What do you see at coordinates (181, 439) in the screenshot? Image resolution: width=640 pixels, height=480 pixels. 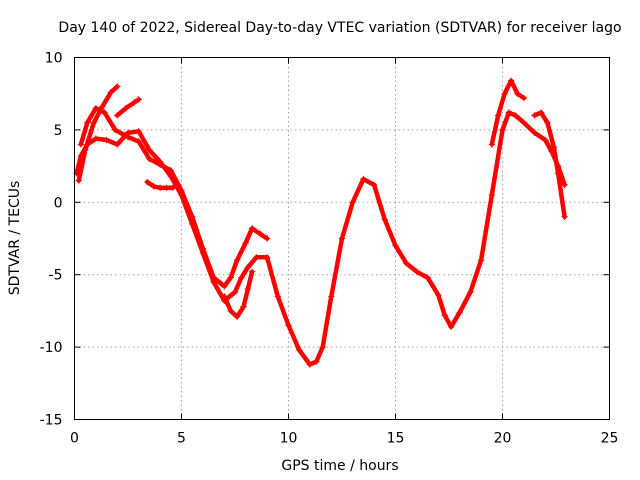 I see `x-tick-label: 5` at bounding box center [181, 439].